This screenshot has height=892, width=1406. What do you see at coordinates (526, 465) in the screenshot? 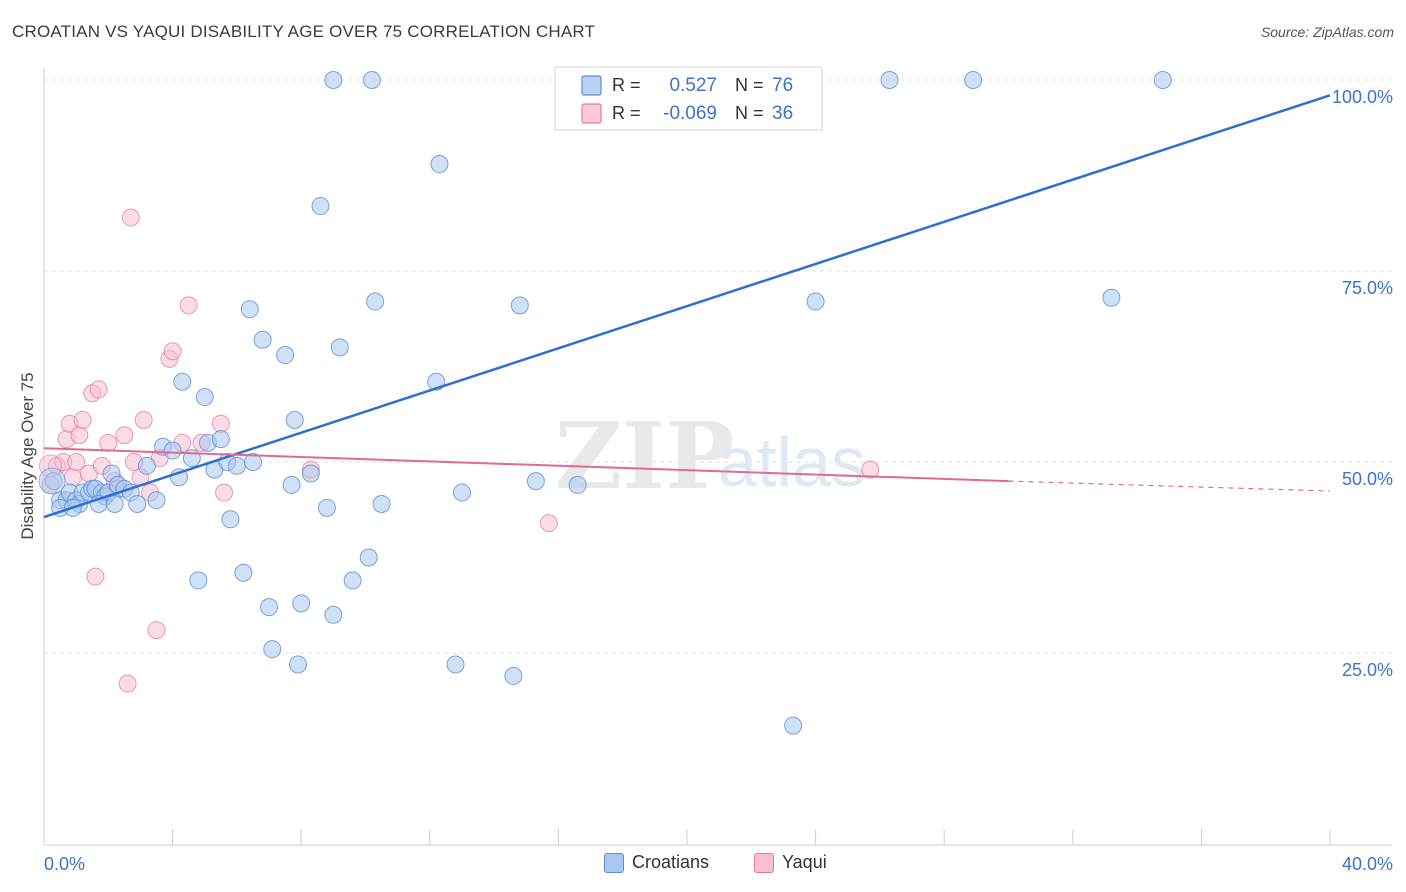
I see `yaqui-trend-line` at bounding box center [526, 465].